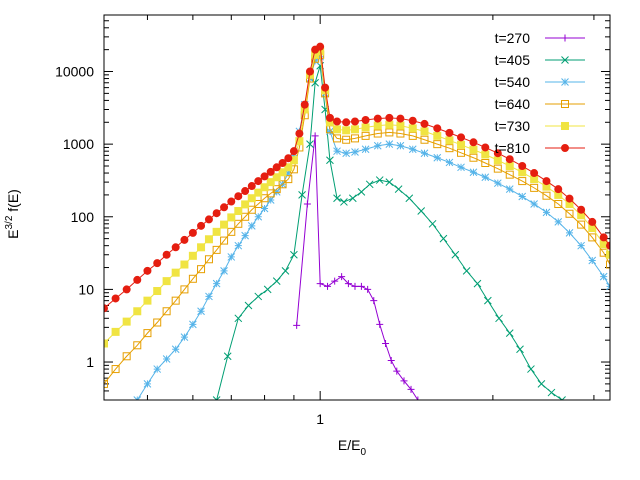 This screenshot has height=480, width=640. Describe the element at coordinates (78, 144) in the screenshot. I see `y-tick-label: 1000` at that location.